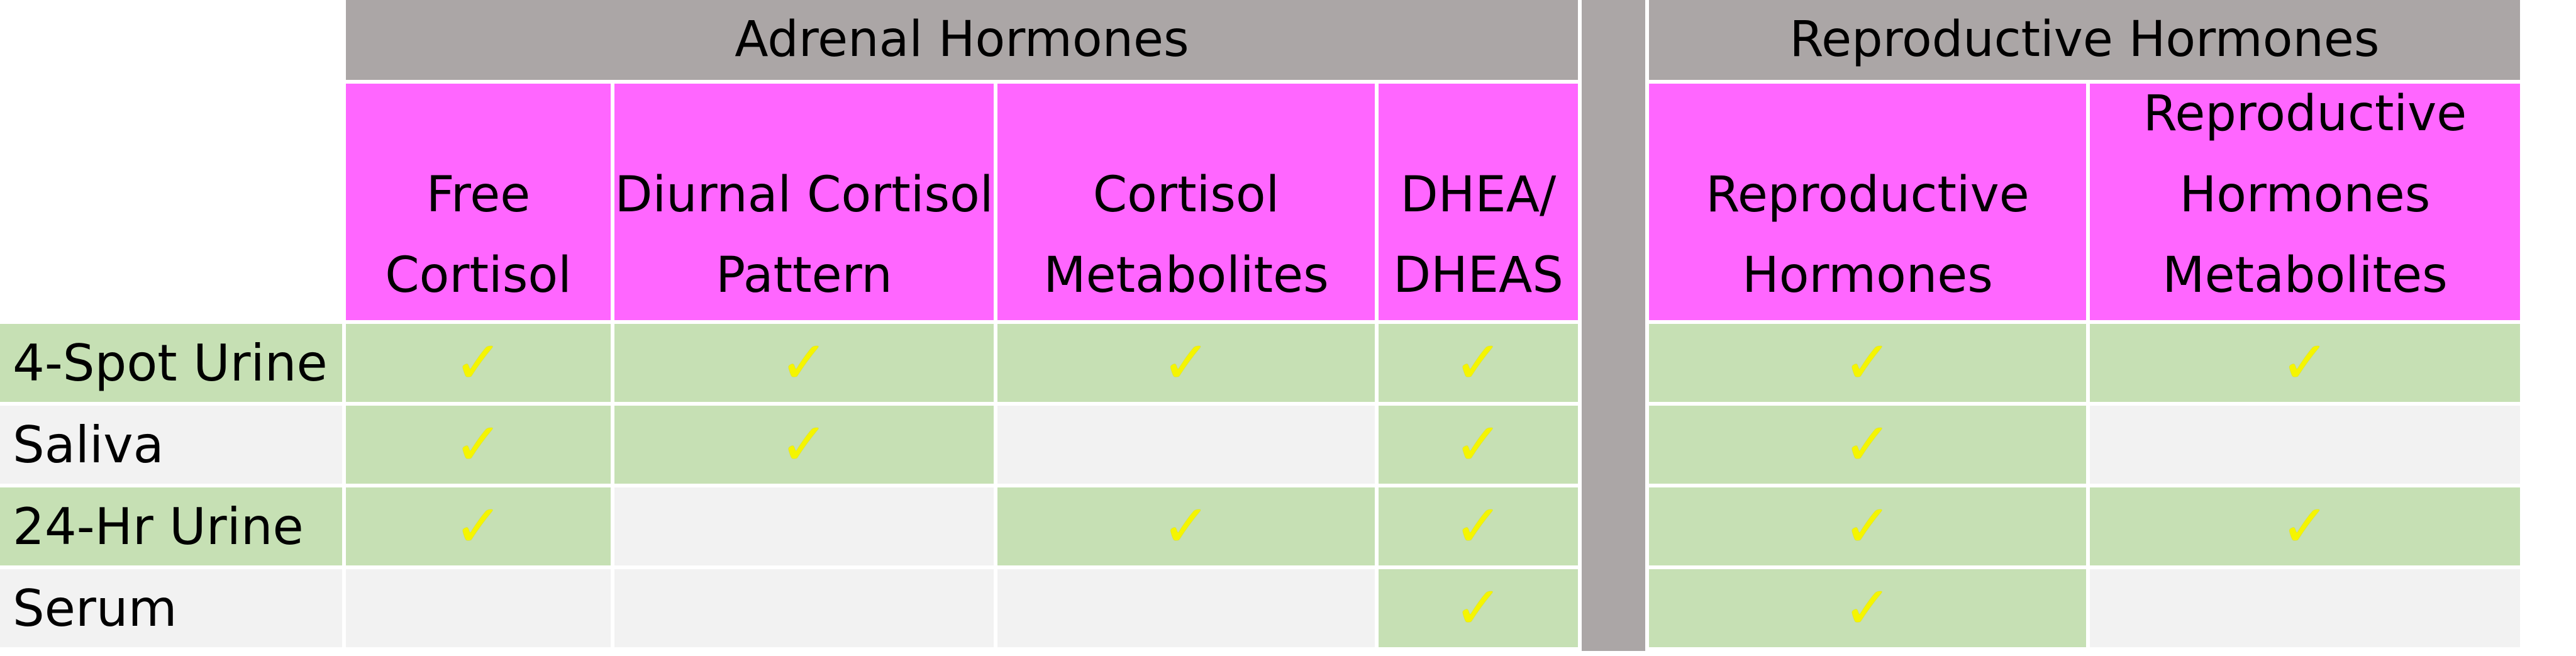 This screenshot has height=656, width=2576. What do you see at coordinates (1615, 325) in the screenshot?
I see `group-divider` at bounding box center [1615, 325].